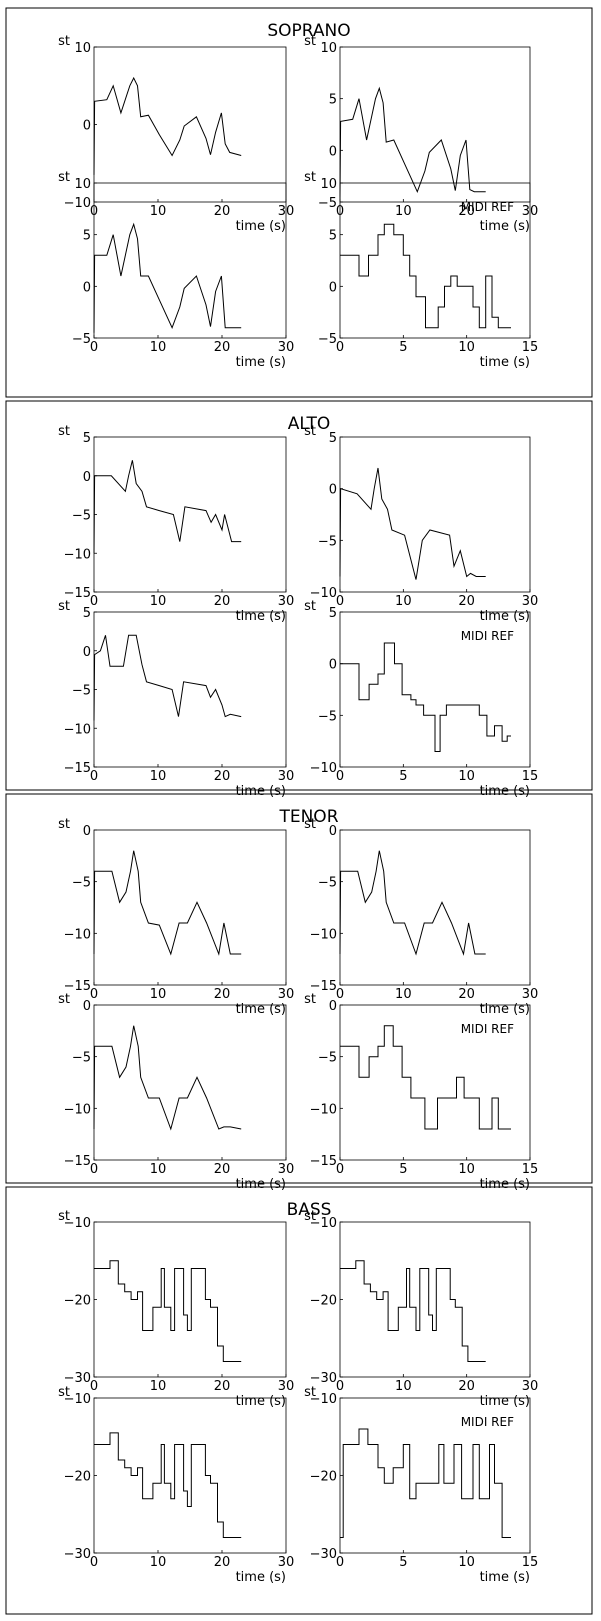  Describe the element at coordinates (308, 31) in the screenshot. I see `section-title: SOPRANO` at that location.